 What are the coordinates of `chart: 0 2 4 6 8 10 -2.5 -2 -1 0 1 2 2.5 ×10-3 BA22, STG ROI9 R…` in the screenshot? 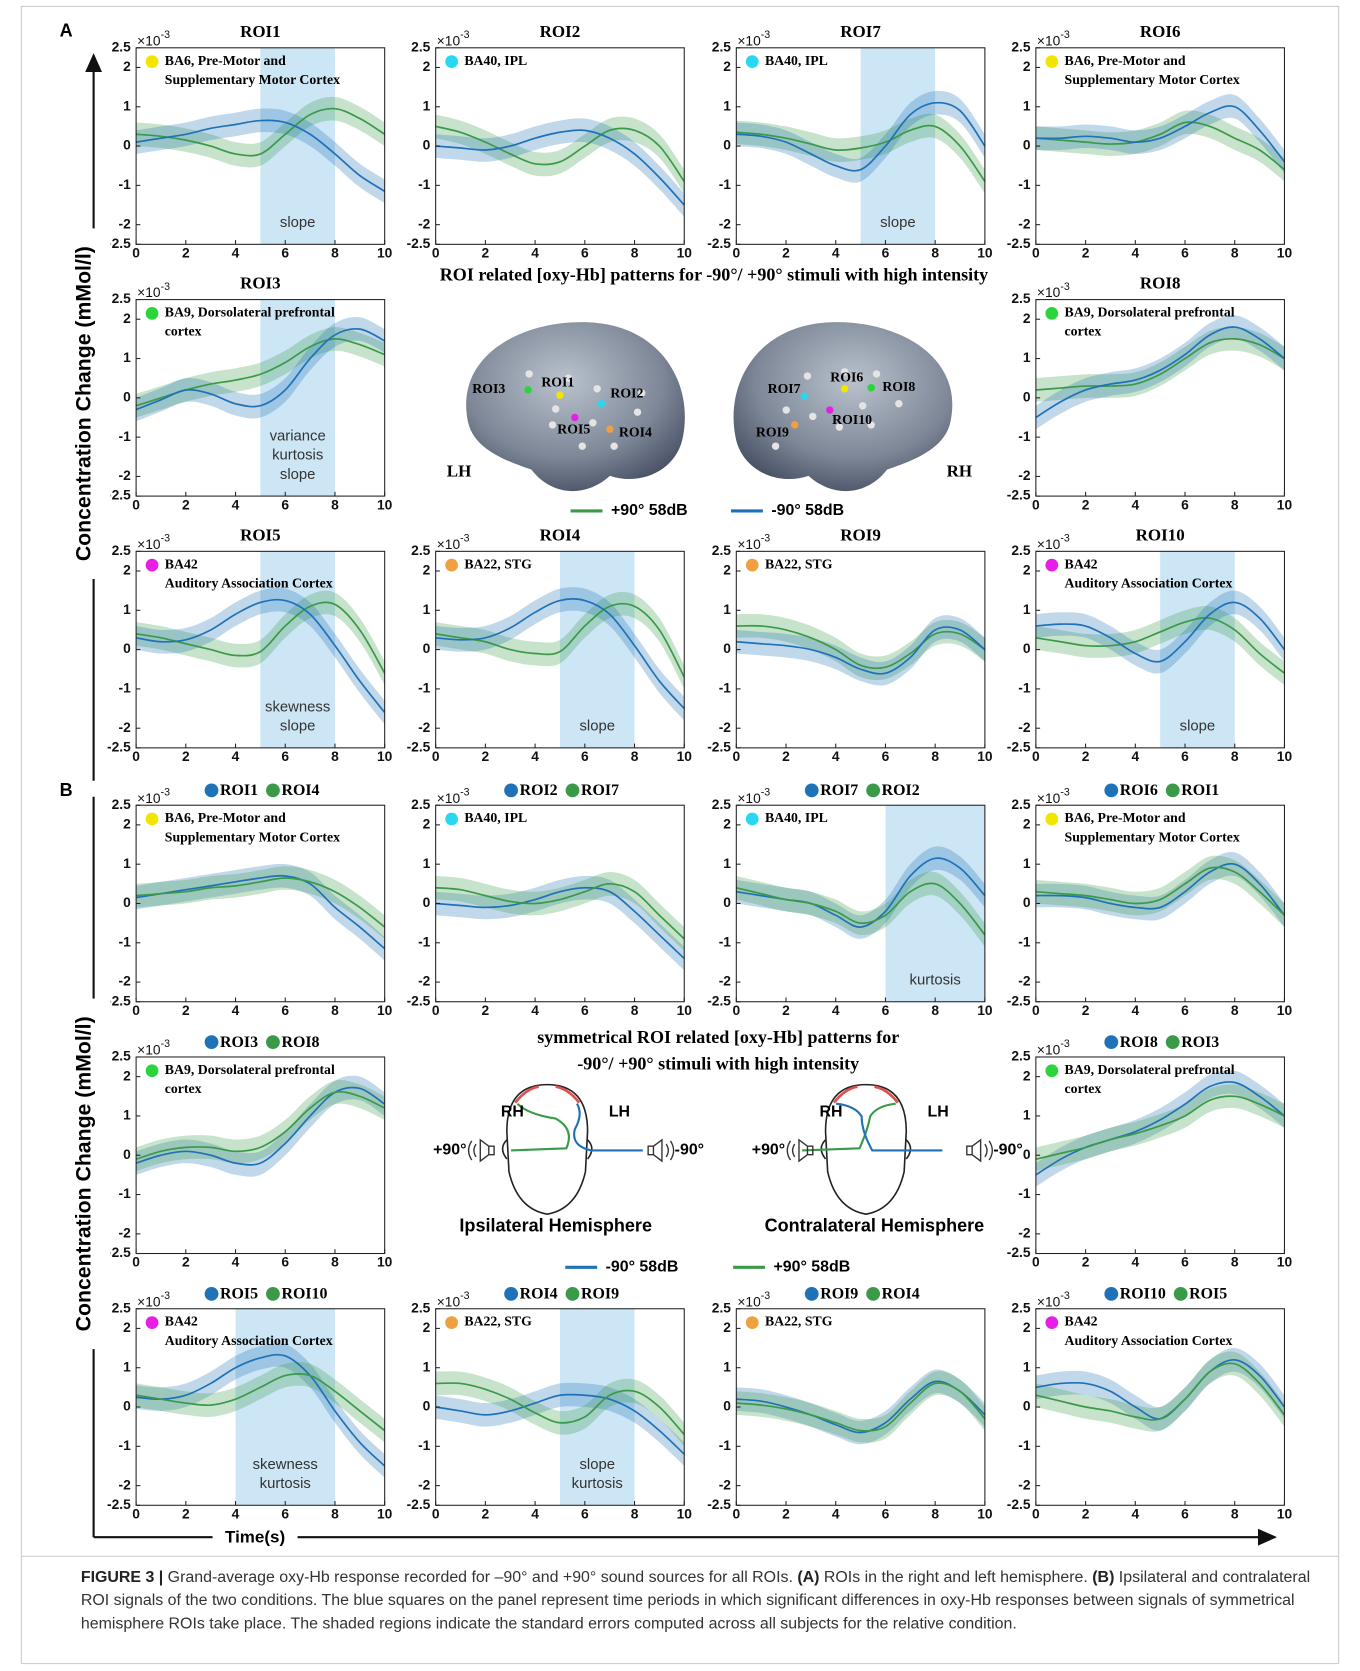 It's located at (850, 1404).